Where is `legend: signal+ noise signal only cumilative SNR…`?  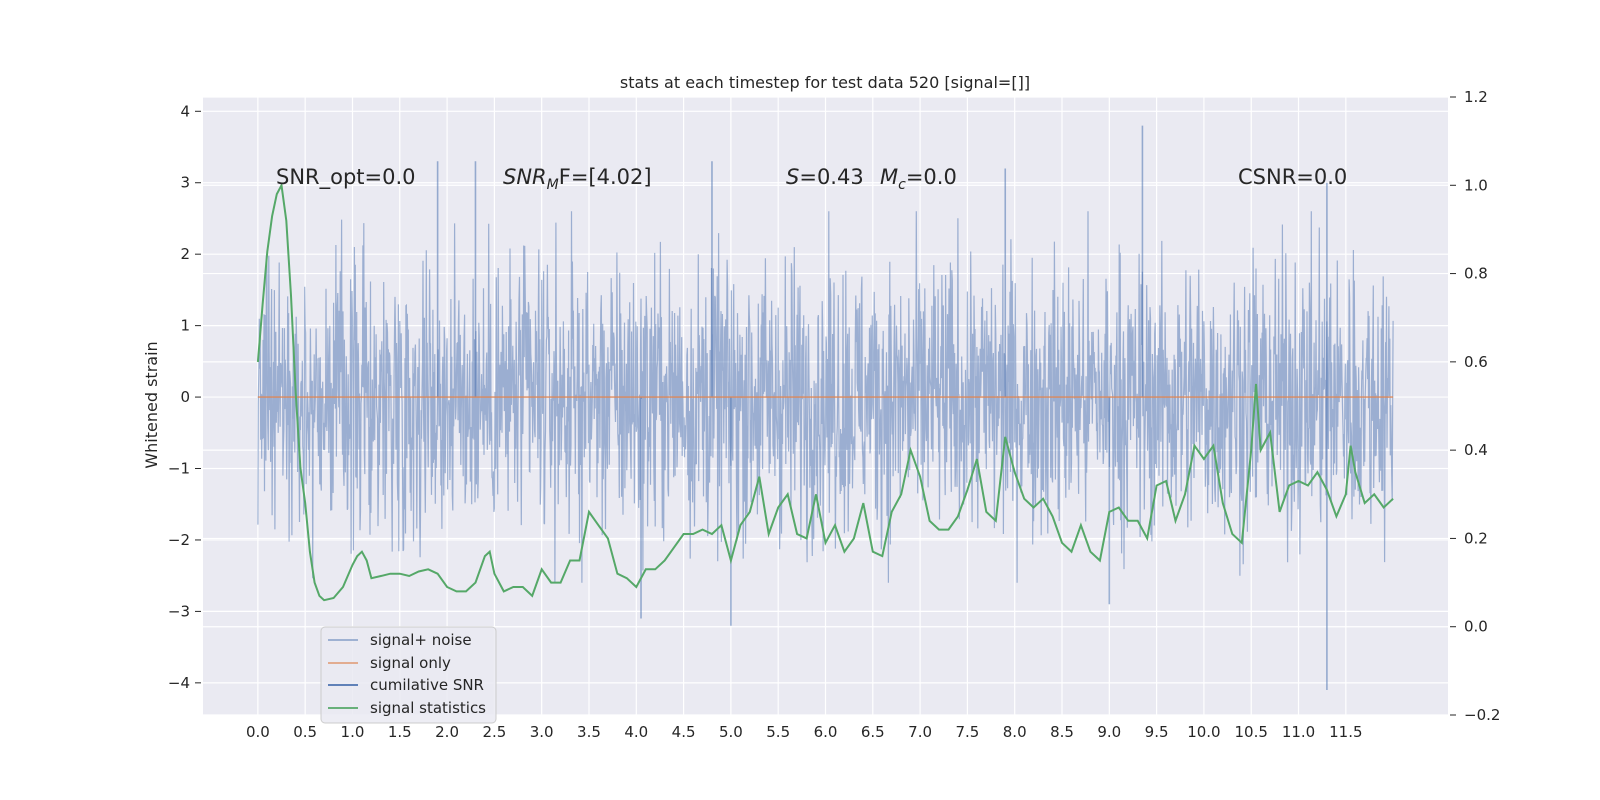
legend: signal+ noise signal only cumilative SNR… is located at coordinates (408, 675).